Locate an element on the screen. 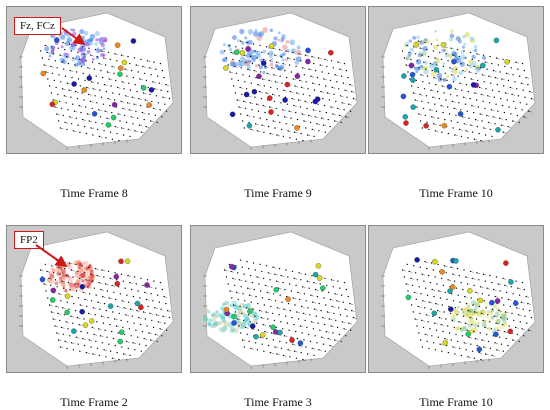 The image size is (550, 410). caption-4: Time Frame 2 is located at coordinates (94, 402).